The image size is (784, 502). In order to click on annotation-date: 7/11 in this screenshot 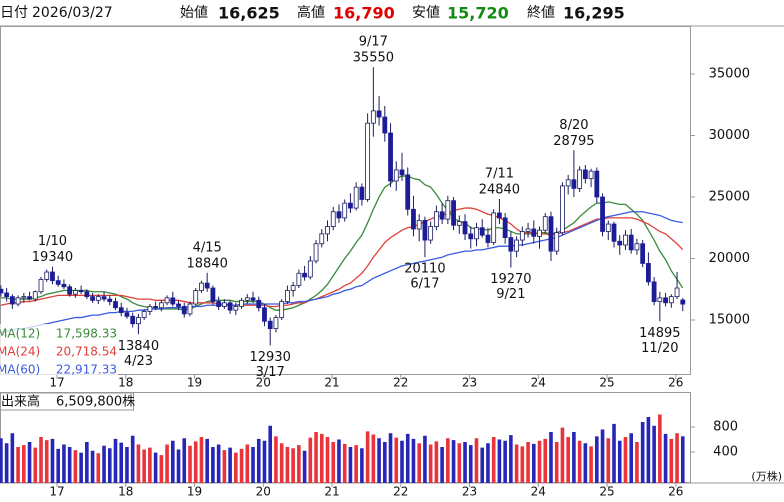, I will do `click(499, 173)`.